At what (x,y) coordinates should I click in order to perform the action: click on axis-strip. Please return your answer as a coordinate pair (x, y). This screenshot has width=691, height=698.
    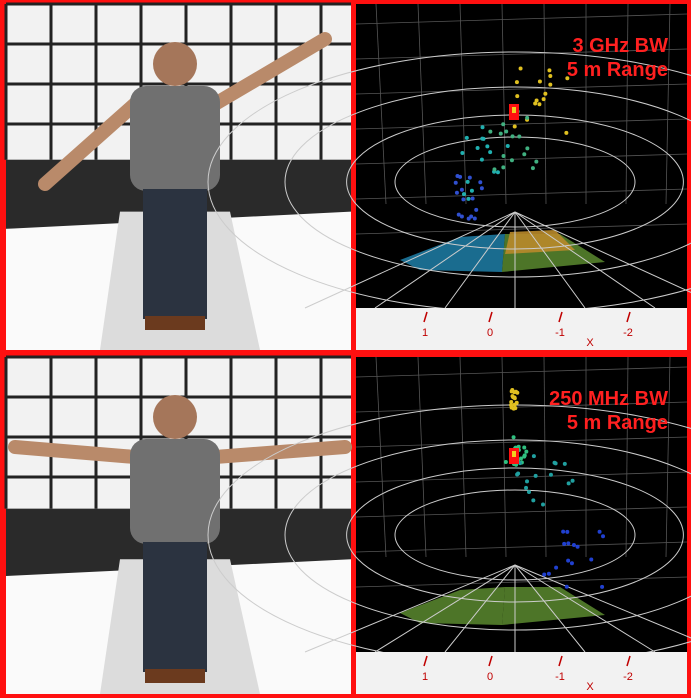
    Looking at the image, I should click on (521, 673).